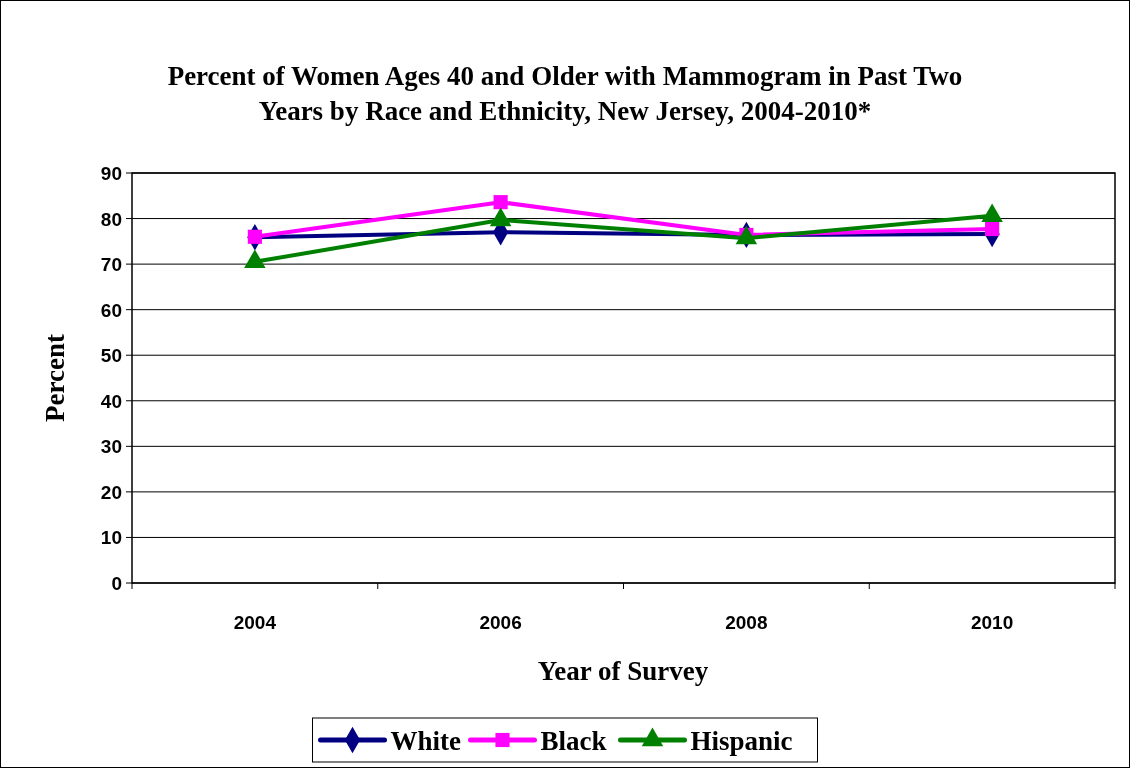 The height and width of the screenshot is (768, 1130). I want to click on x-tick-label: 2004, so click(255, 622).